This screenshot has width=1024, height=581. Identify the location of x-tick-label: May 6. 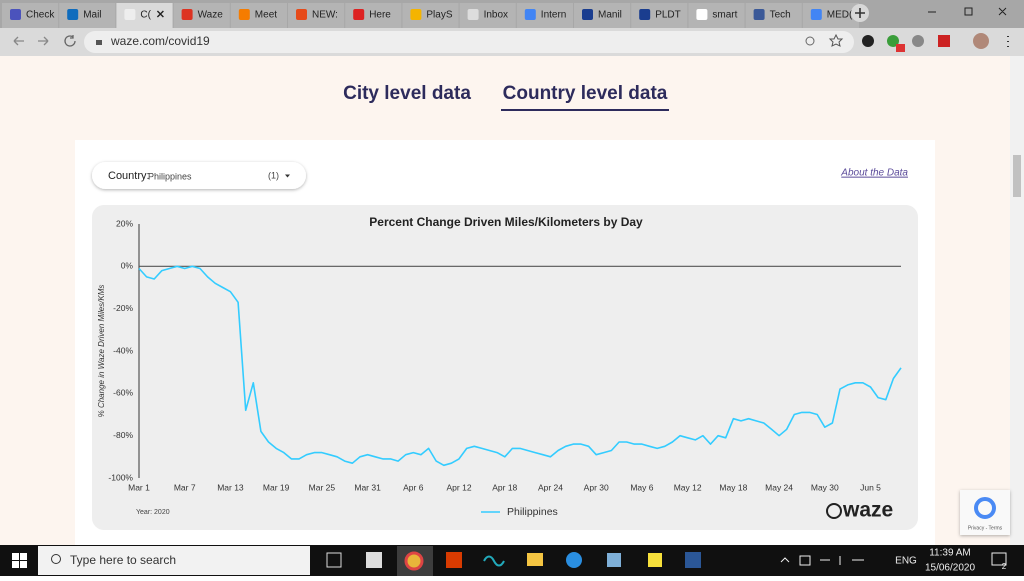
(641, 487).